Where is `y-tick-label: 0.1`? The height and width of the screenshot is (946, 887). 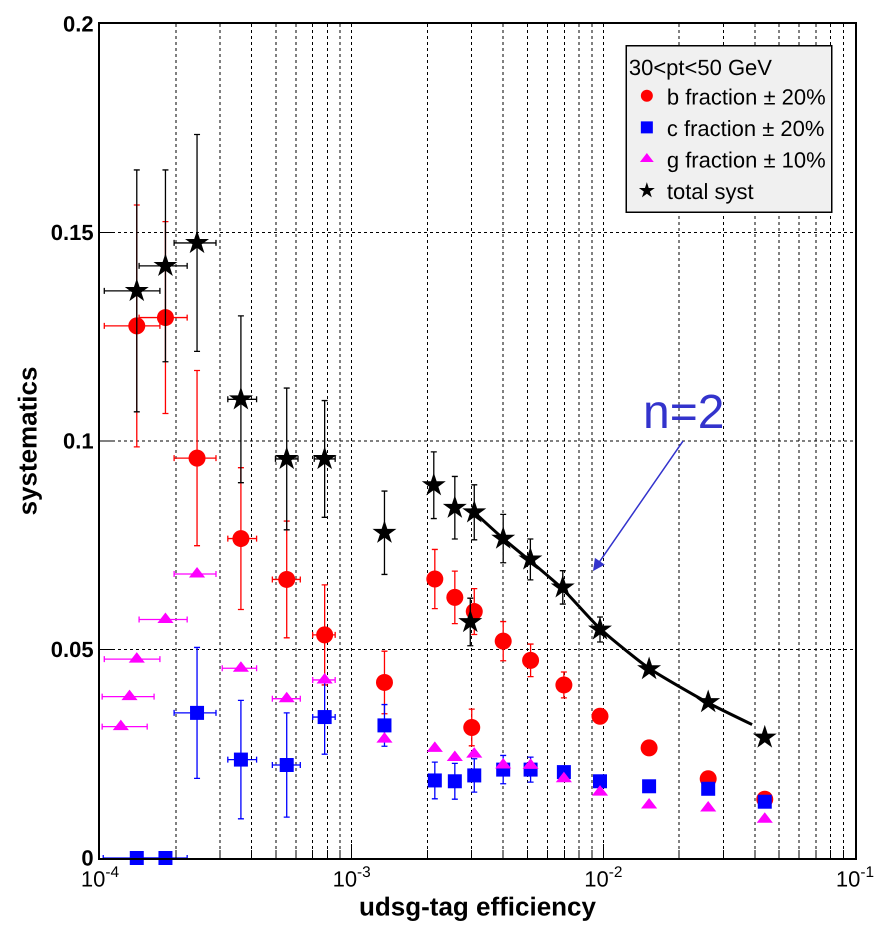 y-tick-label: 0.1 is located at coordinates (78, 441).